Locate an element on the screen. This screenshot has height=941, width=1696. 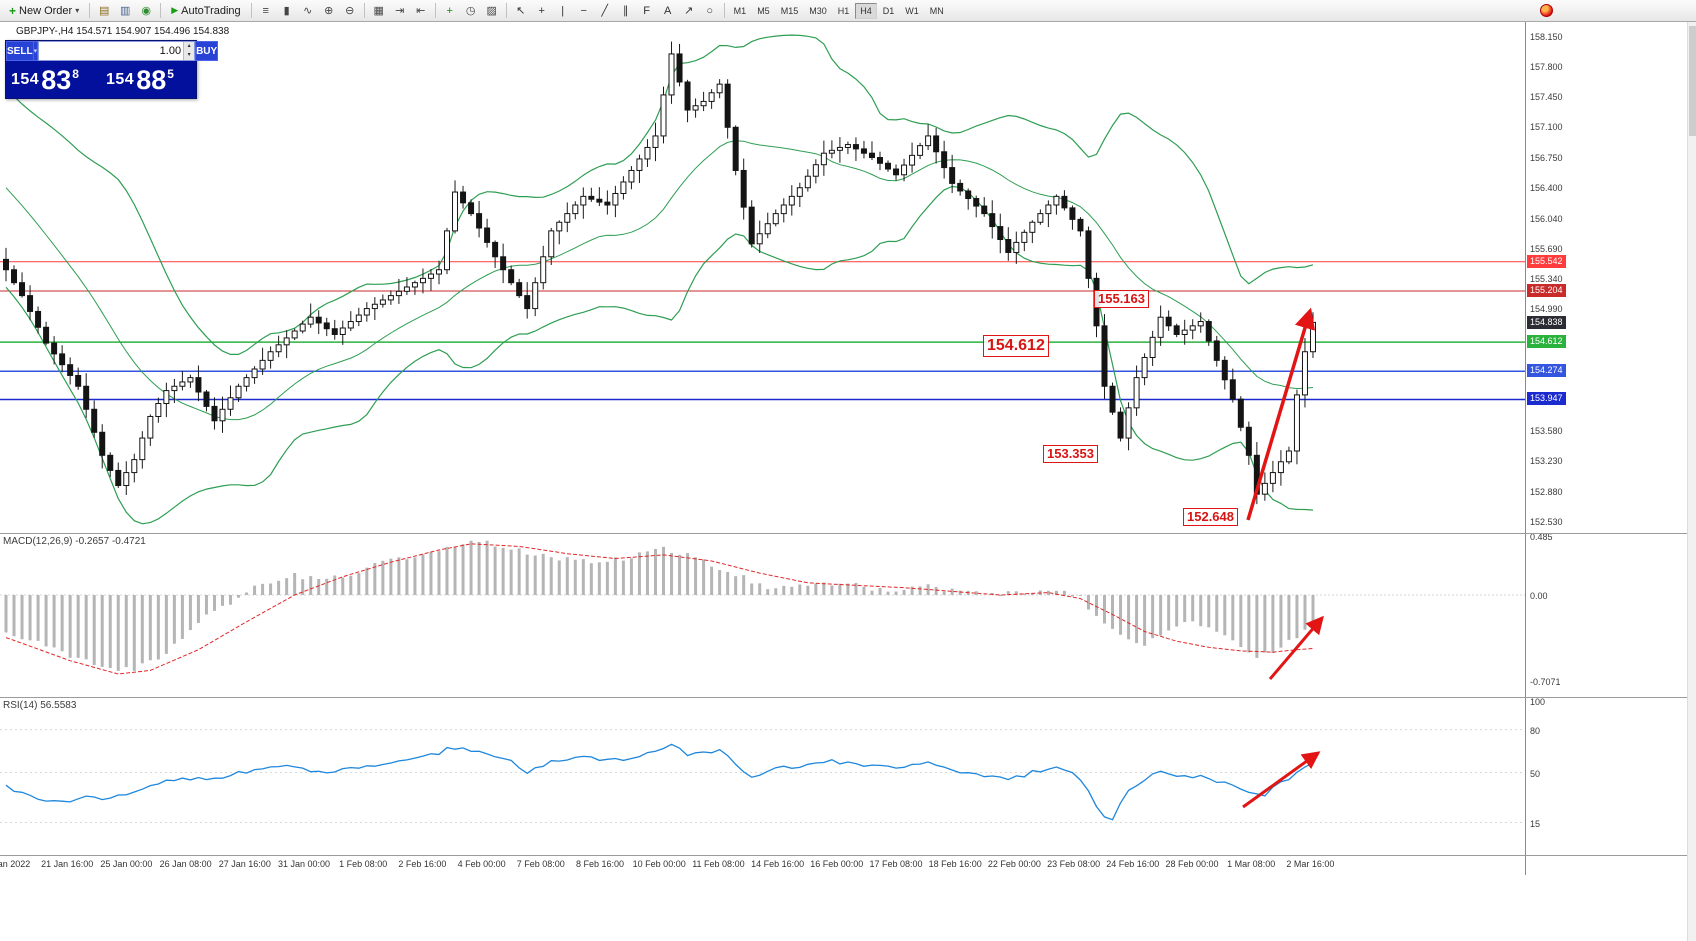
time-tick: 1 Feb 08:00 is located at coordinates (363, 864).